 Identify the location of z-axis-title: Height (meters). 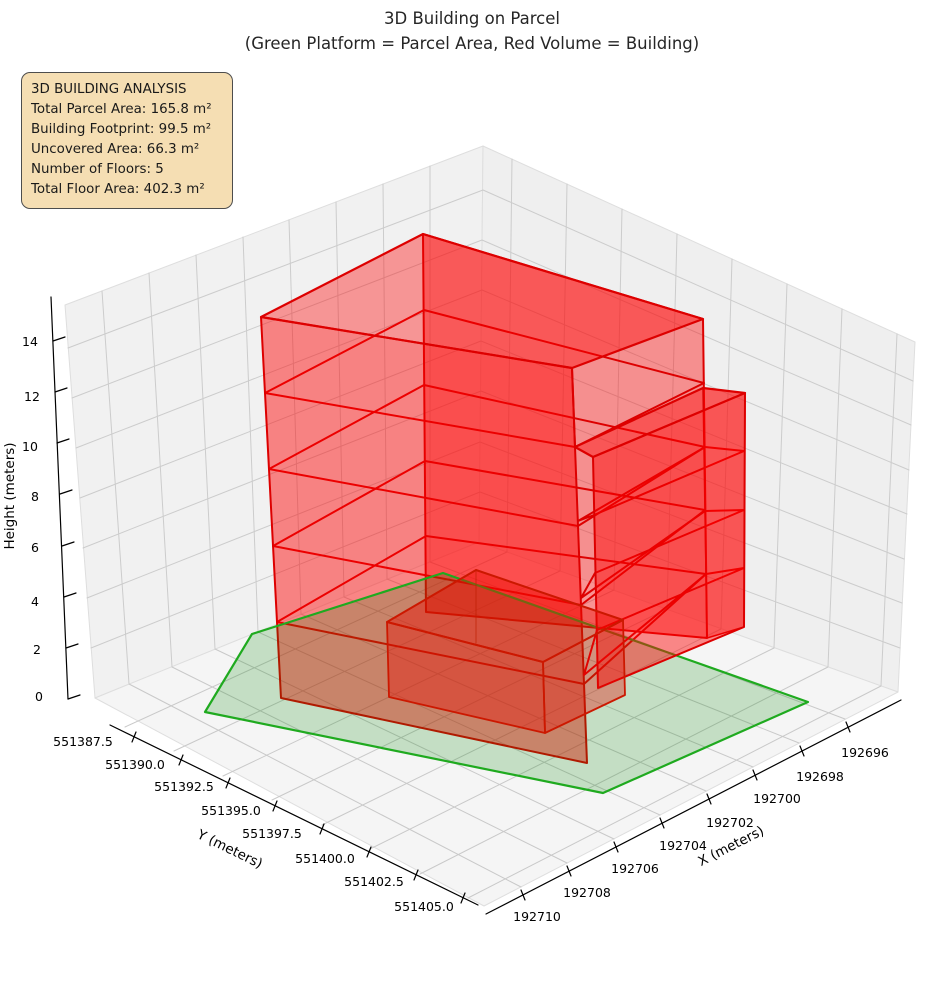
(10, 495).